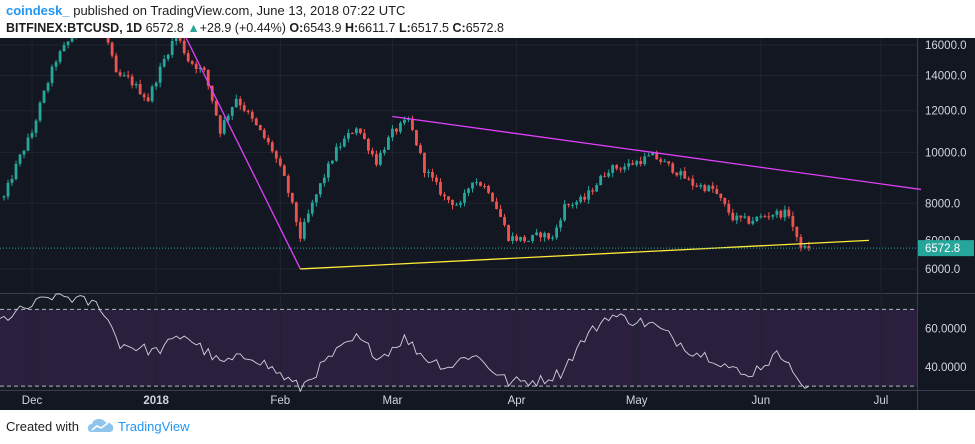 Image resolution: width=975 pixels, height=444 pixels. What do you see at coordinates (584, 254) in the screenshot?
I see `trendline-support` at bounding box center [584, 254].